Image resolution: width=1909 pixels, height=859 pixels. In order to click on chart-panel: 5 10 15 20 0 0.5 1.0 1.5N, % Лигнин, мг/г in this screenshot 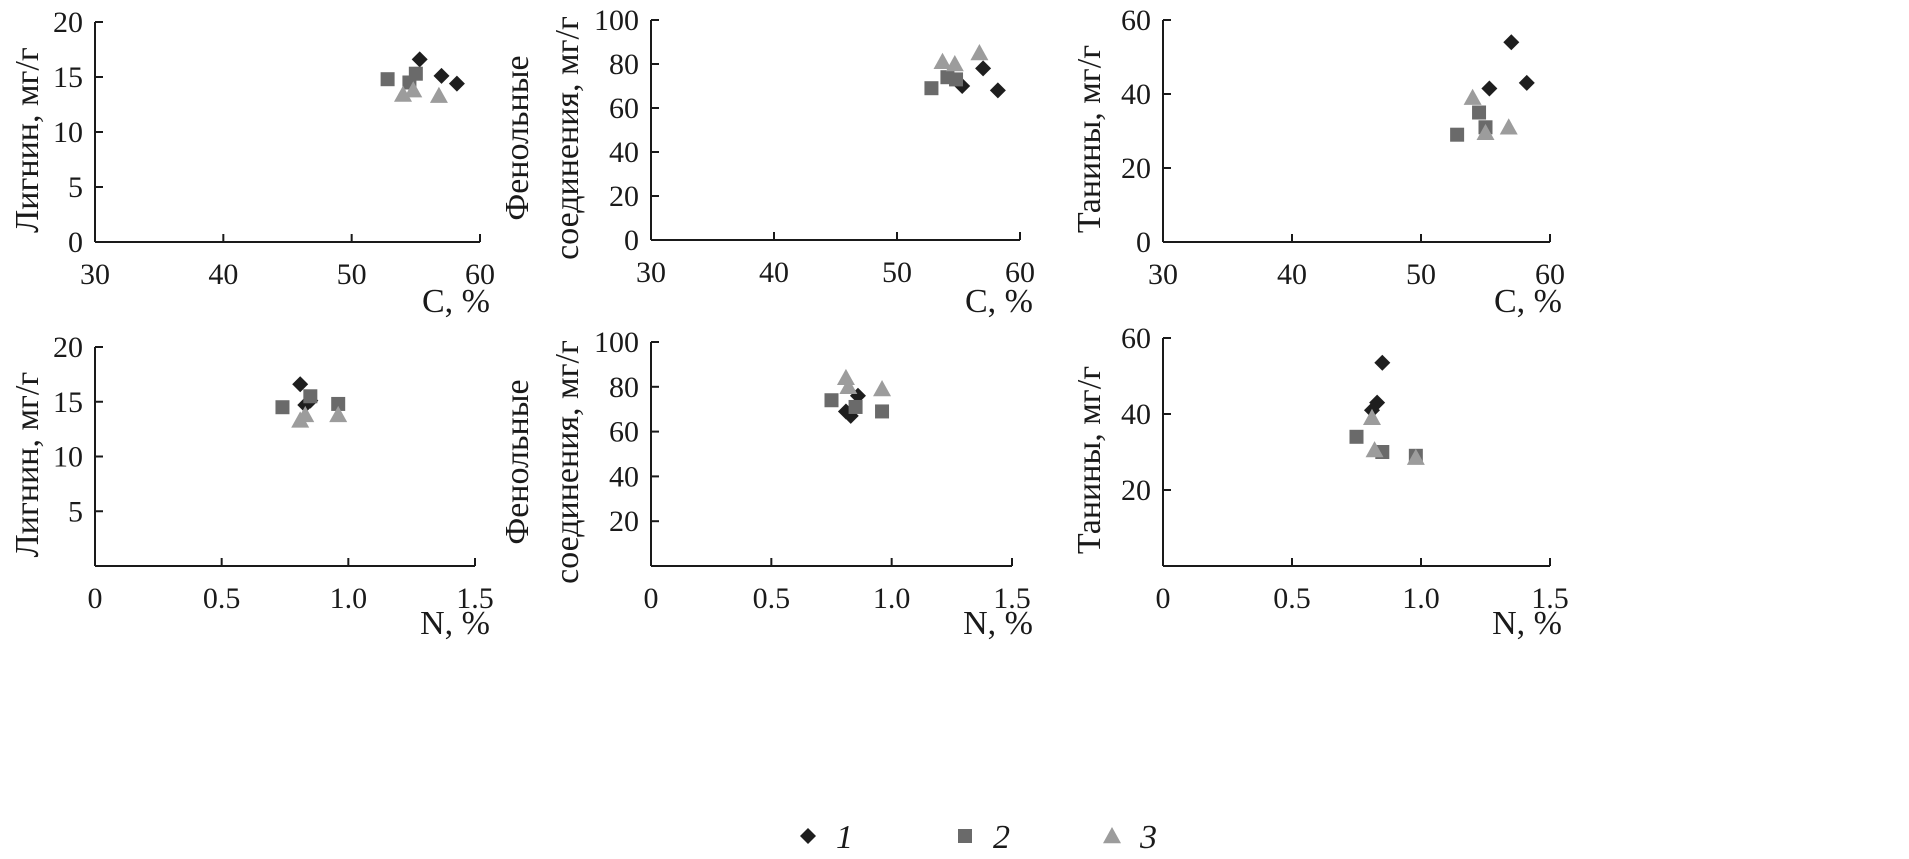, I will do `click(251, 486)`.